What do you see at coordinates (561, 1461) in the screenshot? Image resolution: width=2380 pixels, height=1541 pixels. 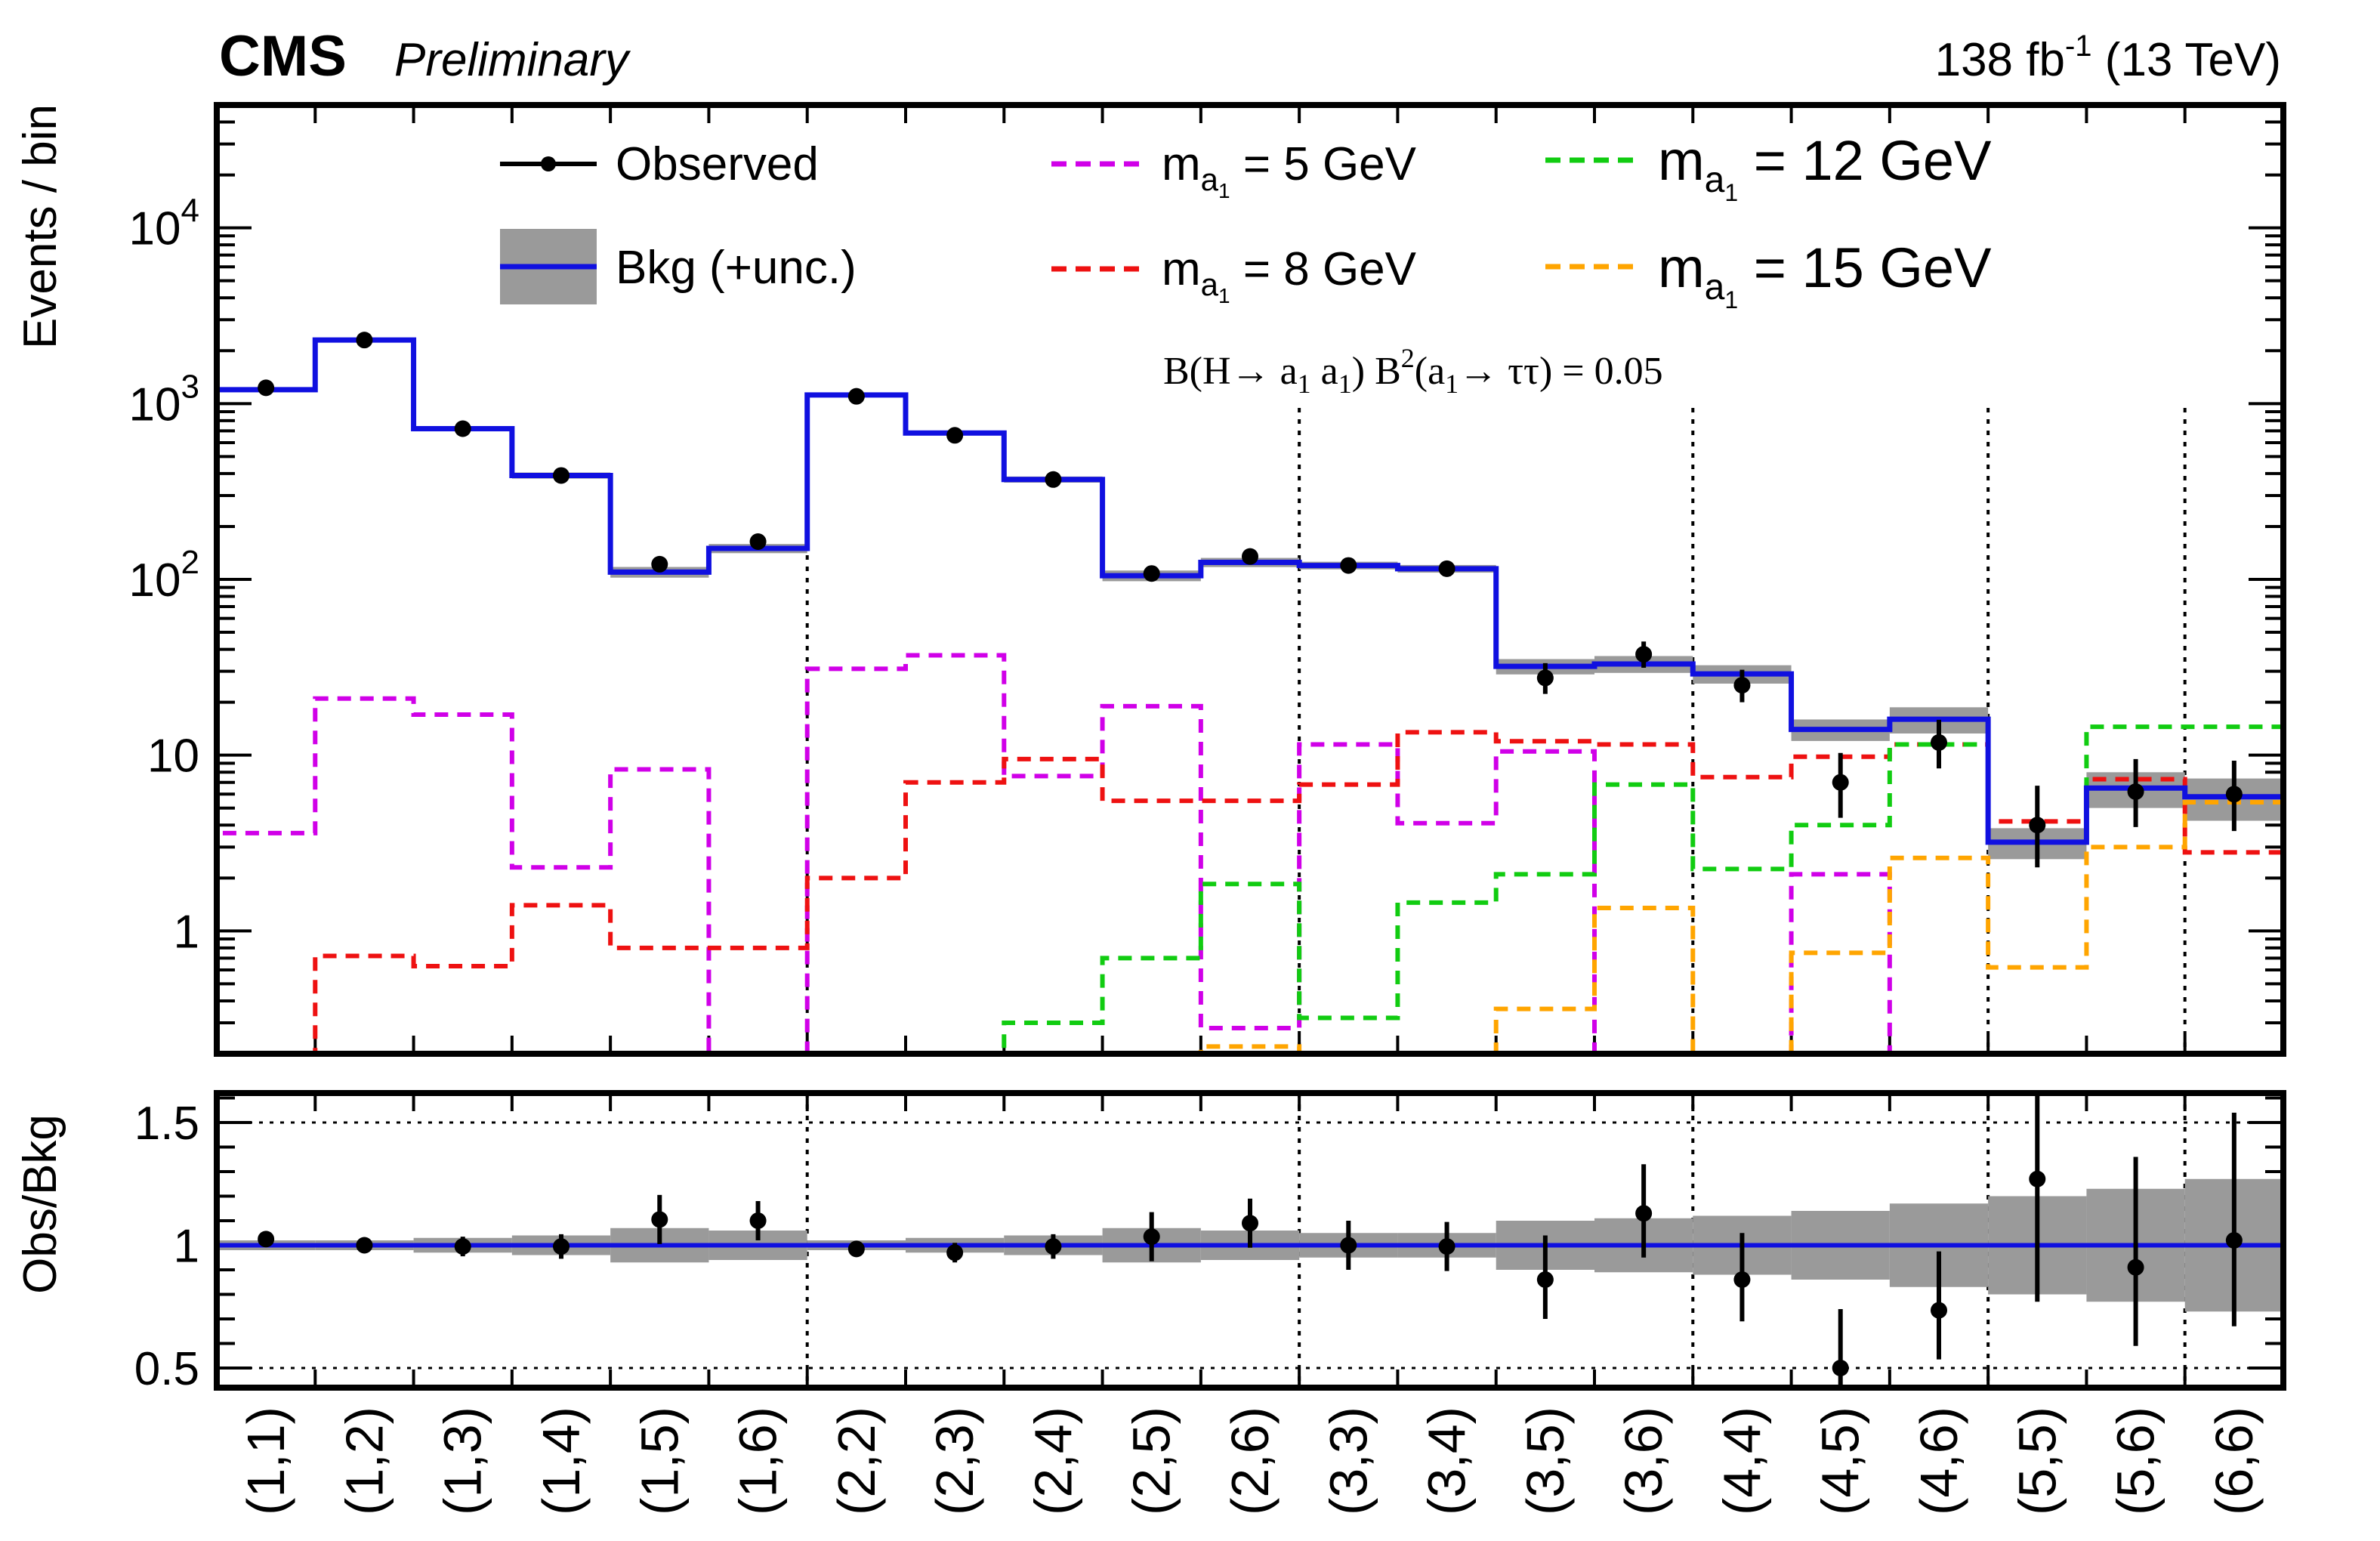 I see `x-category-label: (1,4)` at bounding box center [561, 1461].